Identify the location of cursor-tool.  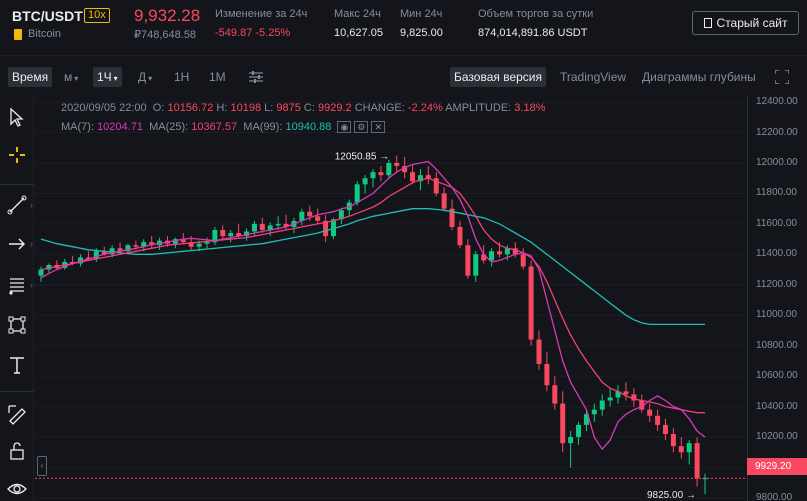
(17, 117).